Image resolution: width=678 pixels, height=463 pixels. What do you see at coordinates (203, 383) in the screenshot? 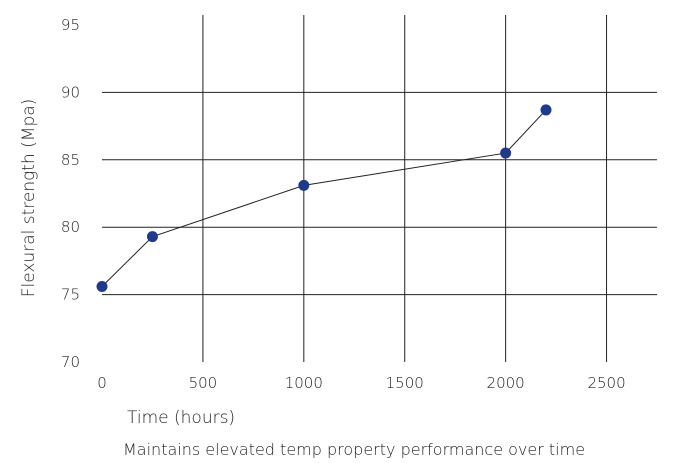
I see `x-tick-label: 500` at bounding box center [203, 383].